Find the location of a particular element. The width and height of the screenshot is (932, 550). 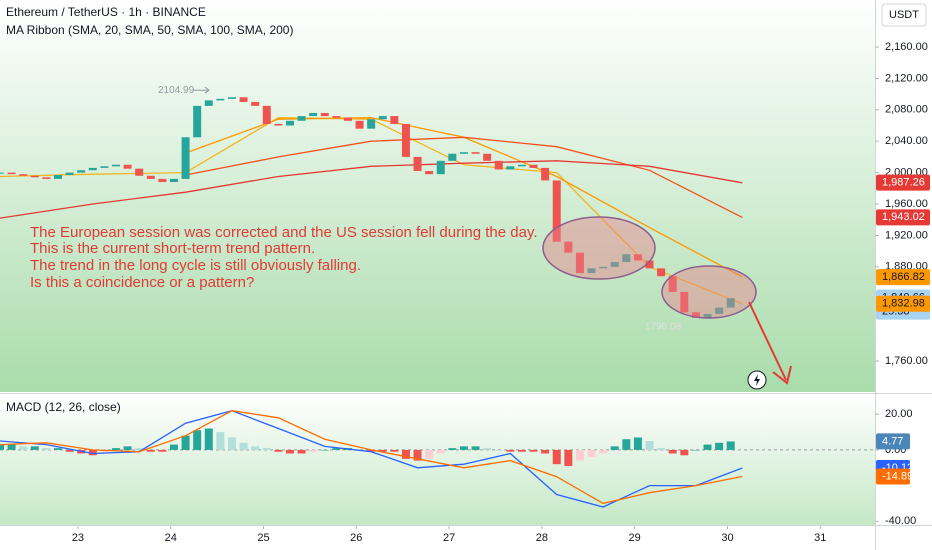

y-tick-label: 2,040.00 is located at coordinates (906, 141).